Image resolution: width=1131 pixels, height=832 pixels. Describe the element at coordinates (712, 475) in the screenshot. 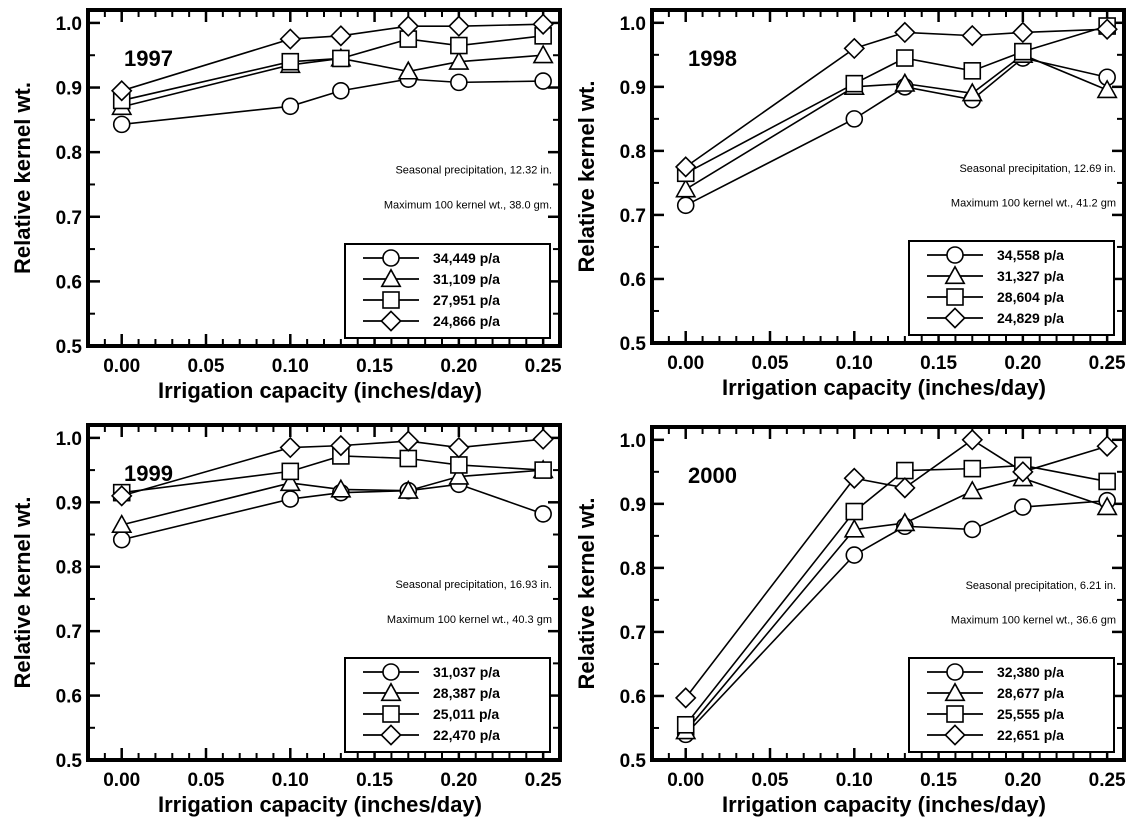

I see `year-label: 2000` at that location.